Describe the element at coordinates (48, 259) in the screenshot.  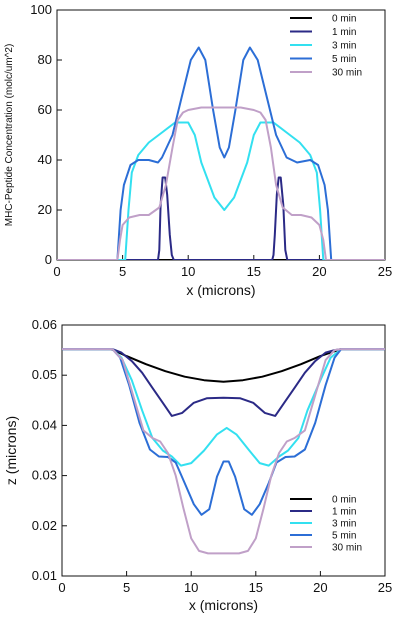
I see `y-tick-label: 0` at that location.